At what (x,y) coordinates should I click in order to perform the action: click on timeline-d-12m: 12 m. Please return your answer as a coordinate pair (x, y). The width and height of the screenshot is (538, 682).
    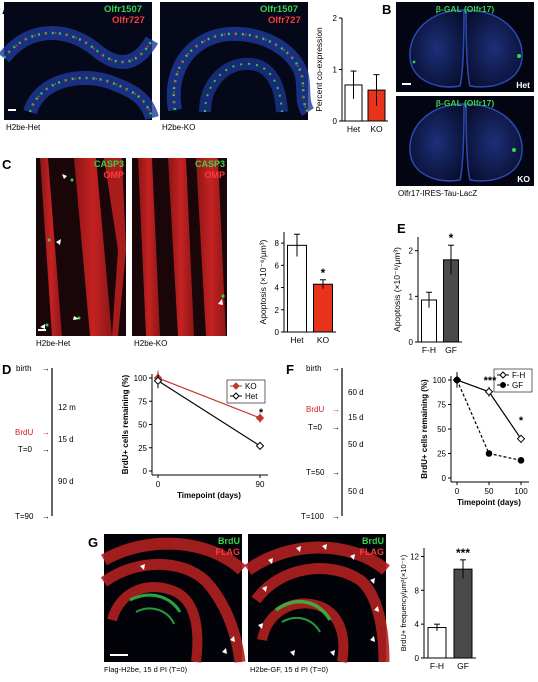
    Looking at the image, I should click on (67, 407).